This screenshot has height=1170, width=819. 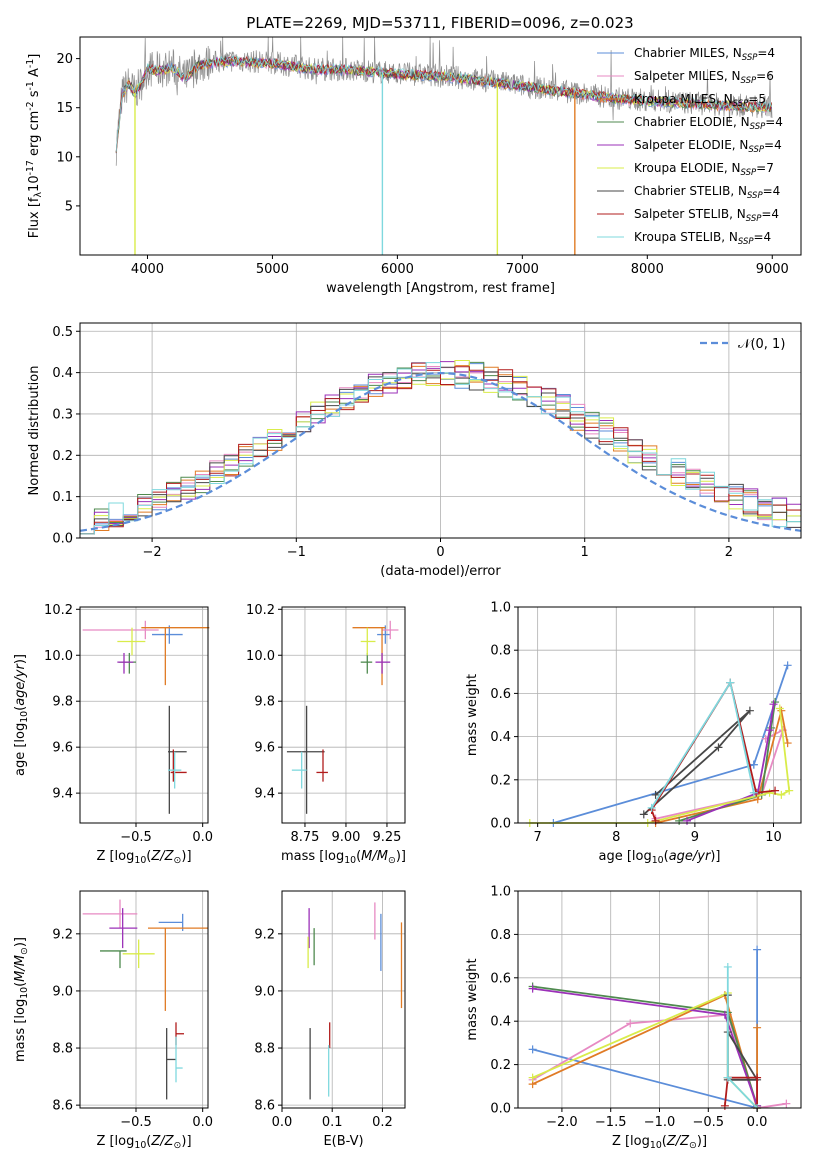 What do you see at coordinates (62, 794) in the screenshot?
I see `tick-label-y: 9.4` at bounding box center [62, 794].